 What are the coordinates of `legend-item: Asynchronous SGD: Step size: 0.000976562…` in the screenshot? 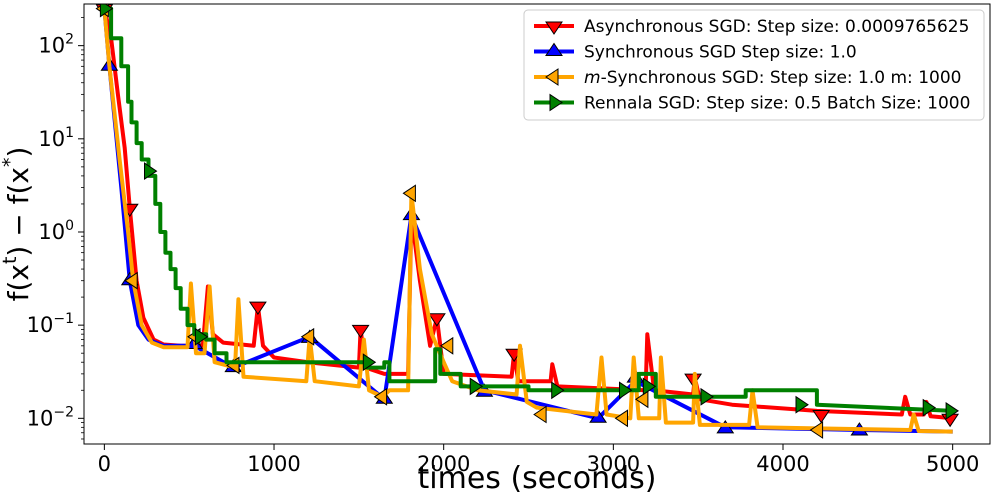 It's located at (751, 27).